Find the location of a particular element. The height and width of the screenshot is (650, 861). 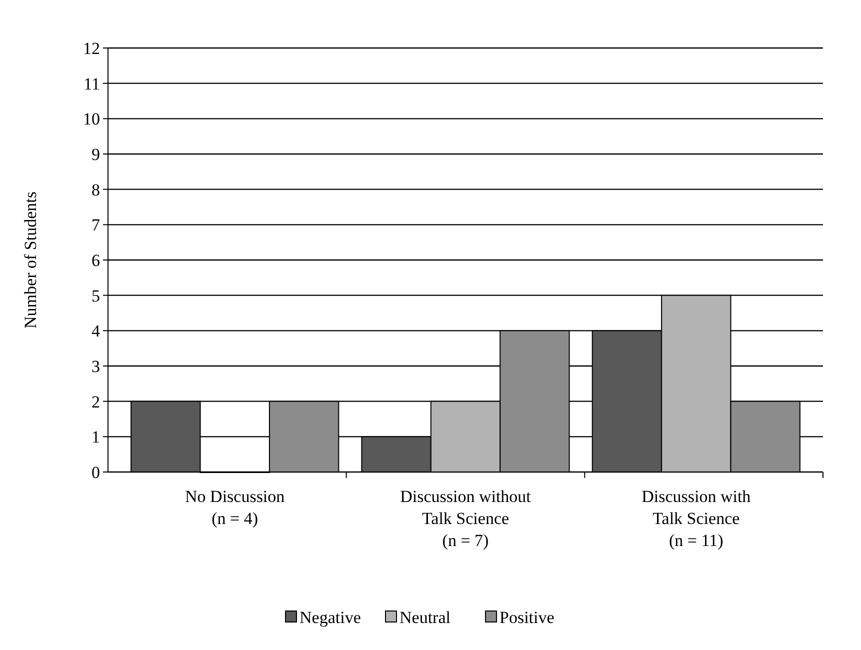

legend-label: Negative is located at coordinates (330, 617).